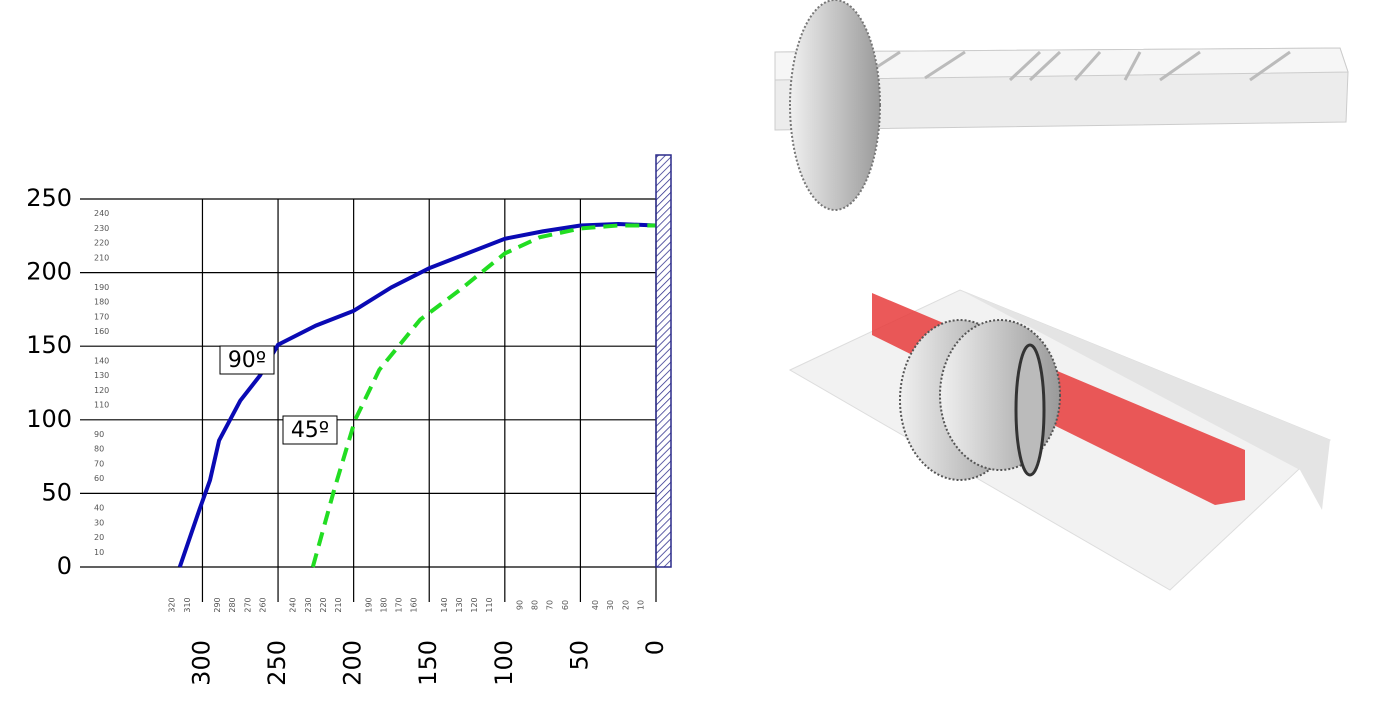 The height and width of the screenshot is (720, 1384). What do you see at coordinates (625, 605) in the screenshot?
I see `x-minor-label: 20` at bounding box center [625, 605].